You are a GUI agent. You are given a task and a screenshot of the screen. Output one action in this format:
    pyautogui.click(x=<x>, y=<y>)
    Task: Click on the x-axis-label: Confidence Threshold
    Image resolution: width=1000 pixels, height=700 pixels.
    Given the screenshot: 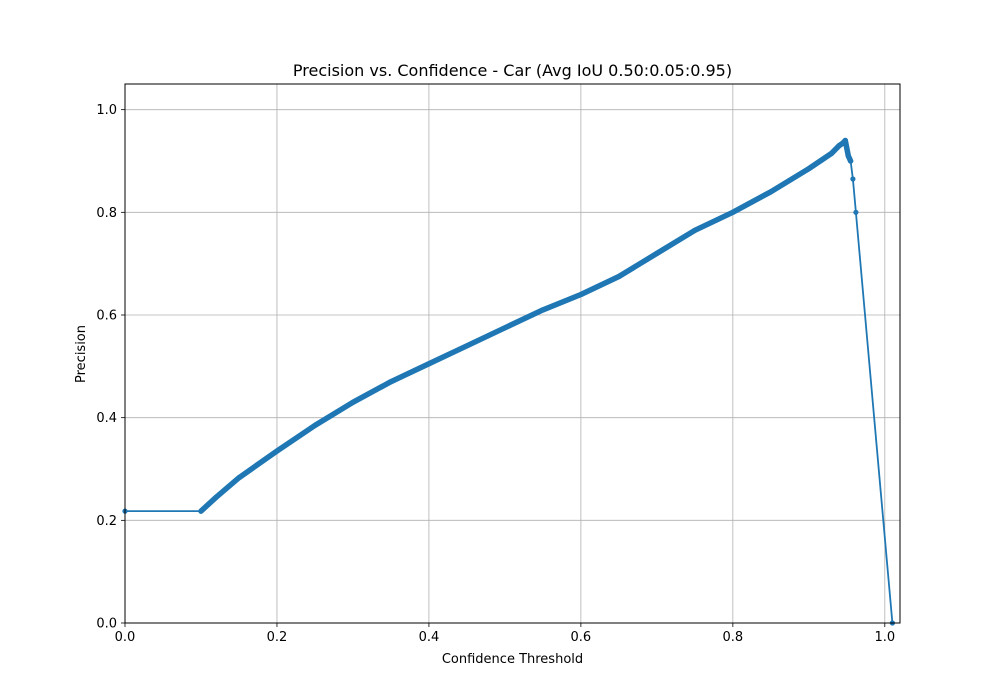 What is the action you would take?
    pyautogui.click(x=512, y=659)
    